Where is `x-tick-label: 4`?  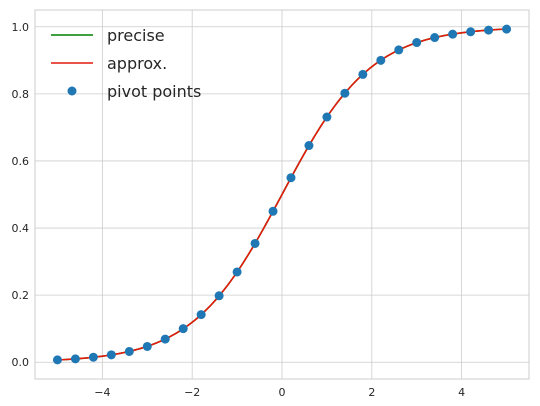
x-tick-label: 4 is located at coordinates (461, 392).